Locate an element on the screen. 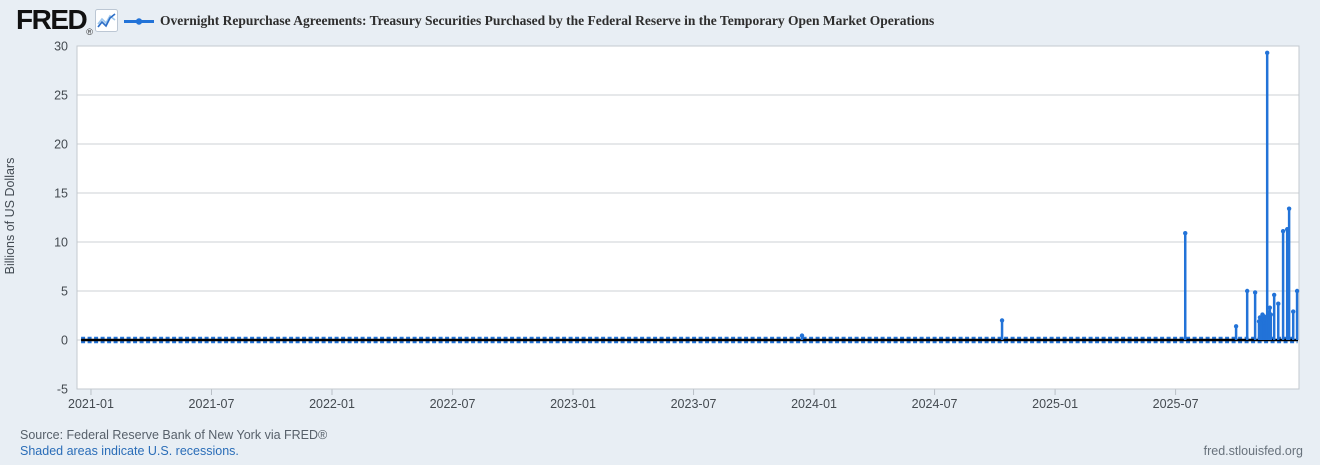 The width and height of the screenshot is (1320, 465). y-tick-label: 5 is located at coordinates (64, 292).